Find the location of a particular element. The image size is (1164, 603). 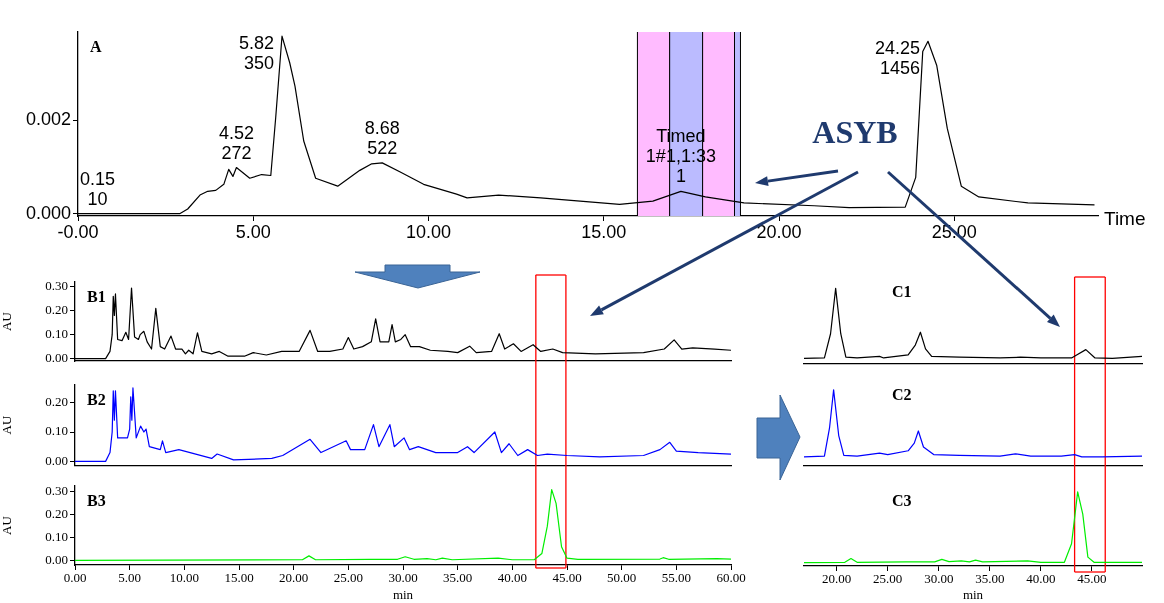

annotation: C3 is located at coordinates (901, 501).